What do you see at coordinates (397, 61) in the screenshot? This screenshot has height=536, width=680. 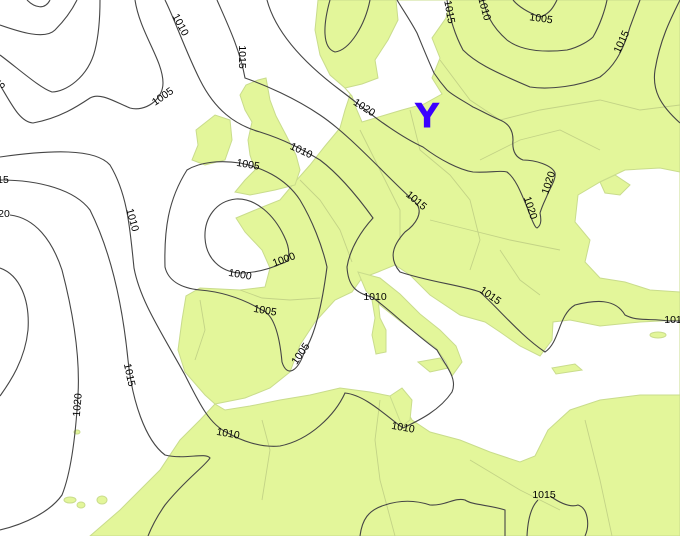 I see `baltic-sea` at bounding box center [397, 61].